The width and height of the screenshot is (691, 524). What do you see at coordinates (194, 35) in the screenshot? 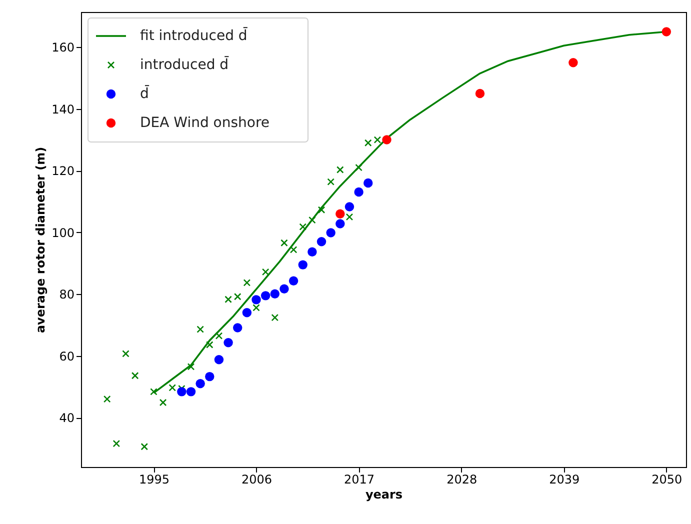
I see `legend-label: fit introduced d̄` at bounding box center [194, 35].